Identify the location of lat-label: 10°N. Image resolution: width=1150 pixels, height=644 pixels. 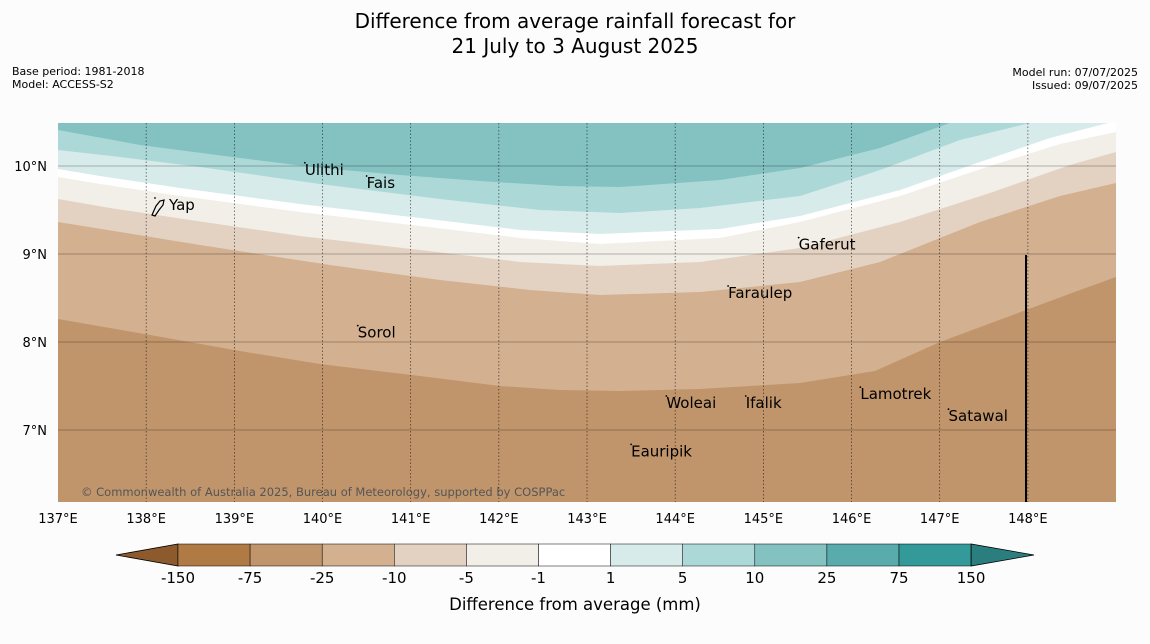
(30, 167).